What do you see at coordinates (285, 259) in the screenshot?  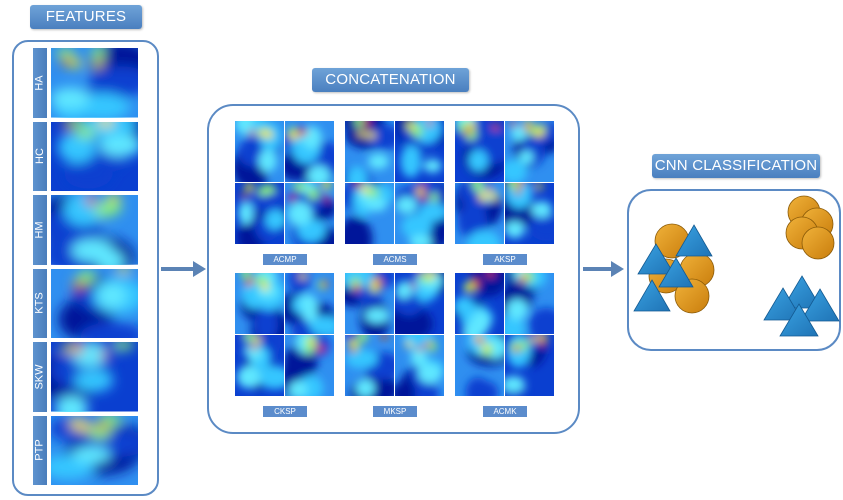 I see `tile-caption: ACMP` at bounding box center [285, 259].